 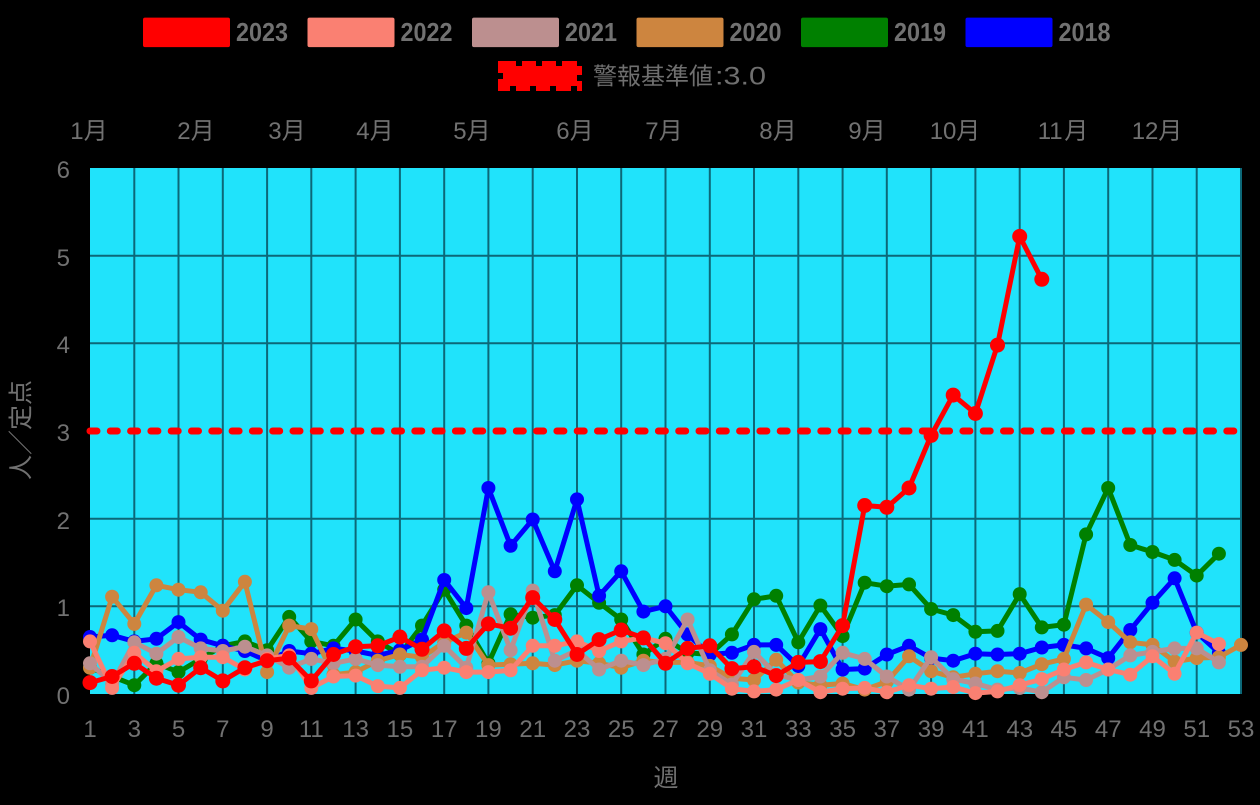 What do you see at coordinates (665, 729) in the screenshot?
I see `svg-text: 27` at bounding box center [665, 729].